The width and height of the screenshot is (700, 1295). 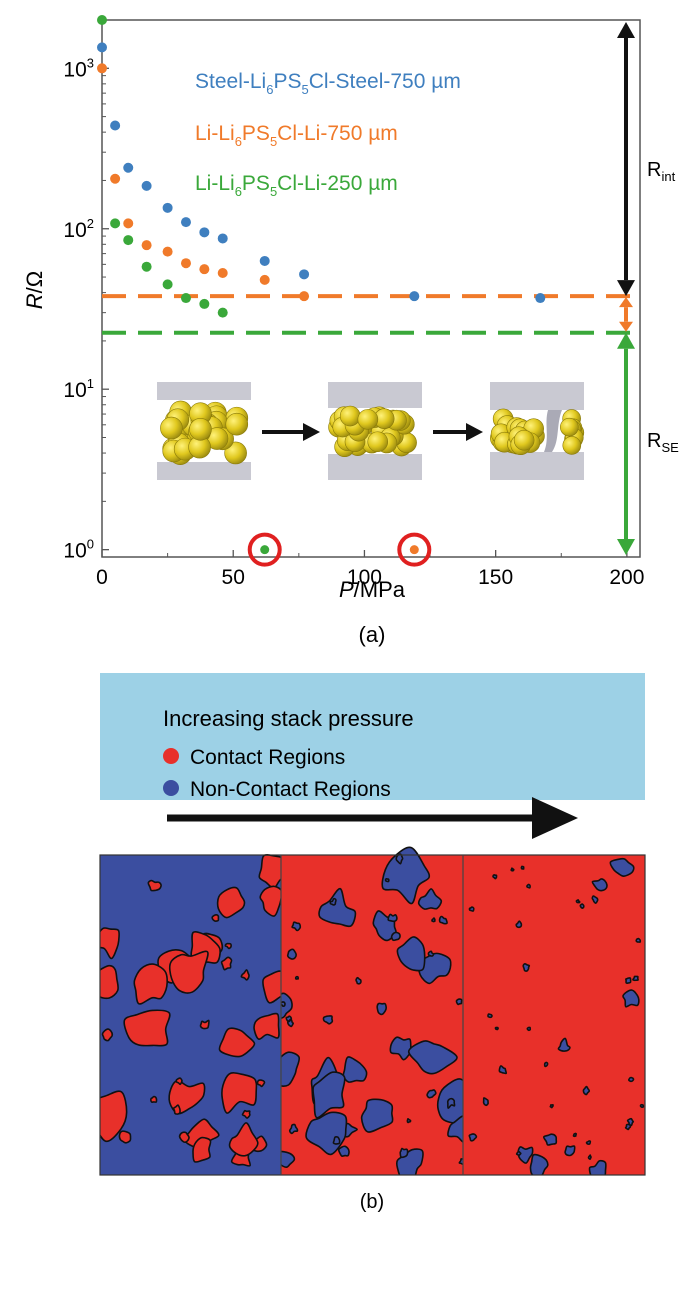 I want to click on panel-b-header, so click(x=372, y=736).